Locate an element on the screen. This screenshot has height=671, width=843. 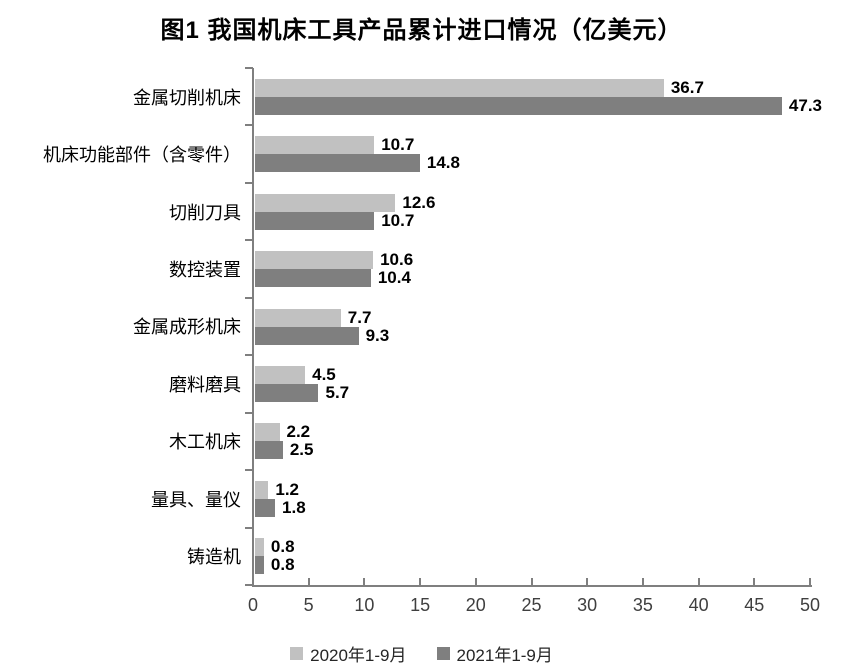
x-axis-tick-label: 5 is located at coordinates (308, 605).